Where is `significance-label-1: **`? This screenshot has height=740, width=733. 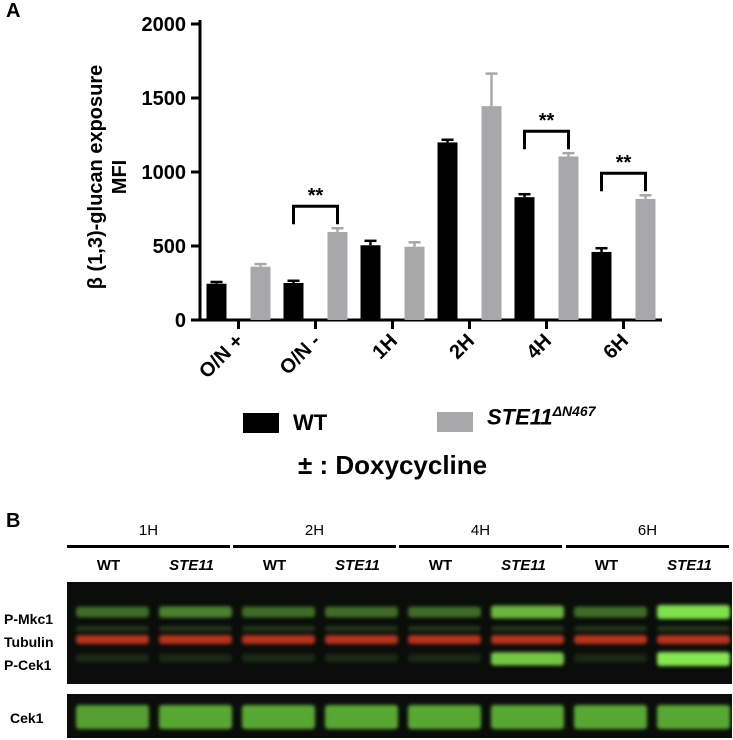
significance-label-1: ** is located at coordinates (547, 121).